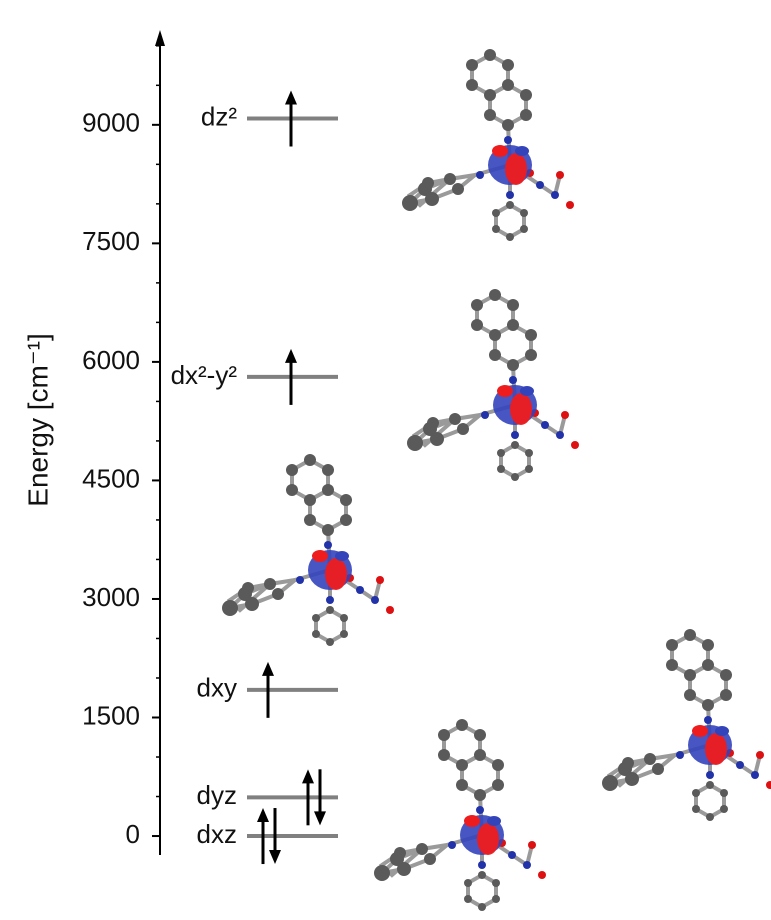 The image size is (771, 920). What do you see at coordinates (111, 715) in the screenshot?
I see `y-tick-label: 1500` at bounding box center [111, 715].